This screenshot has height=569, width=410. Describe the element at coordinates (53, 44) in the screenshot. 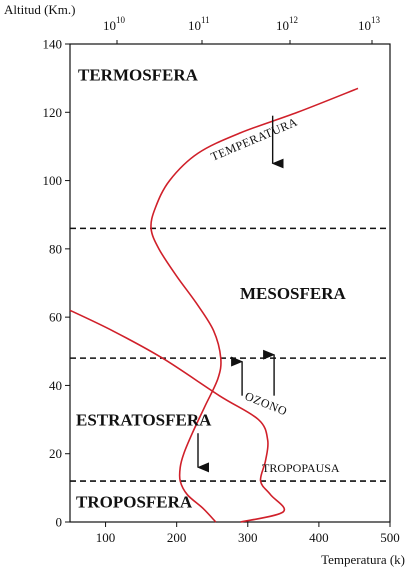

I see `y-tick-label: 140` at that location.